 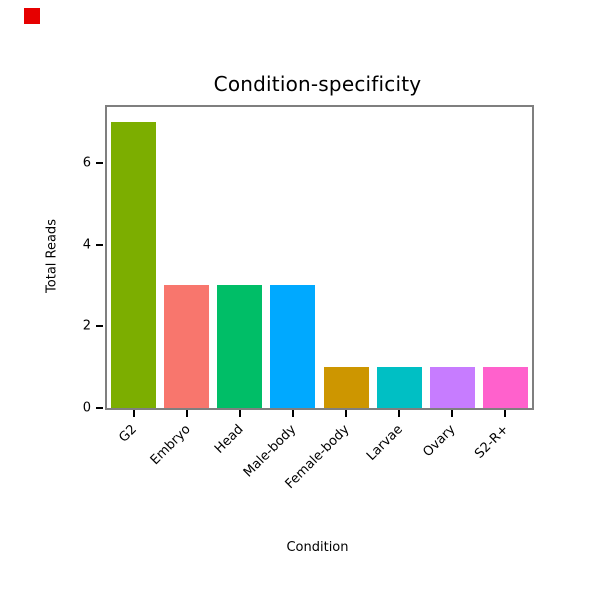 I want to click on chart-title: Condition-specificity, so click(x=317, y=84).